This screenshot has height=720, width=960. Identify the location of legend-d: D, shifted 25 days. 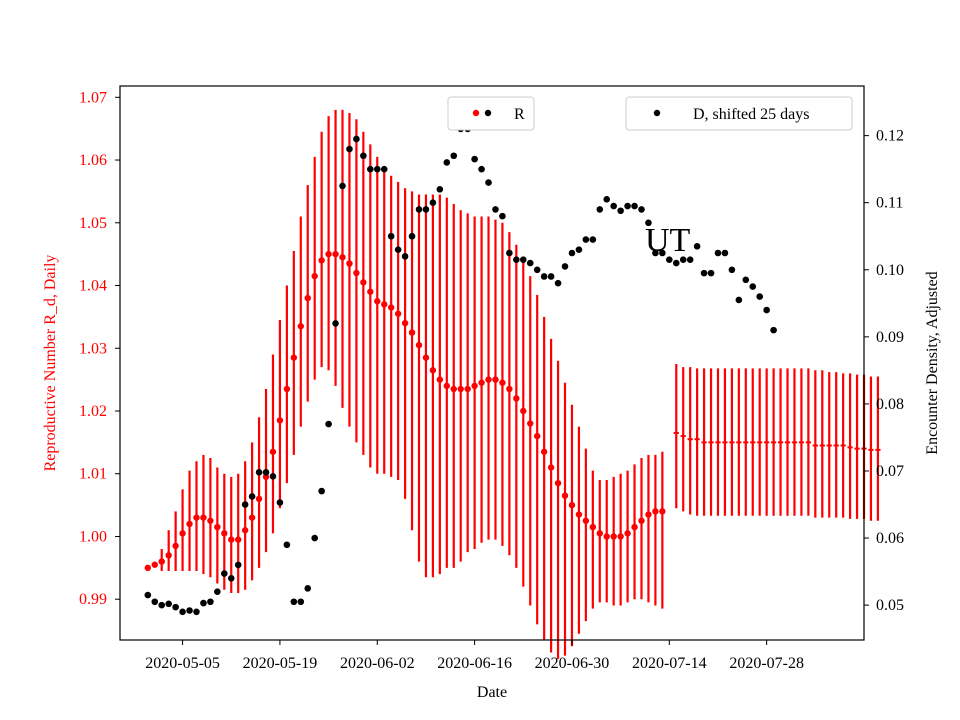
(739, 113).